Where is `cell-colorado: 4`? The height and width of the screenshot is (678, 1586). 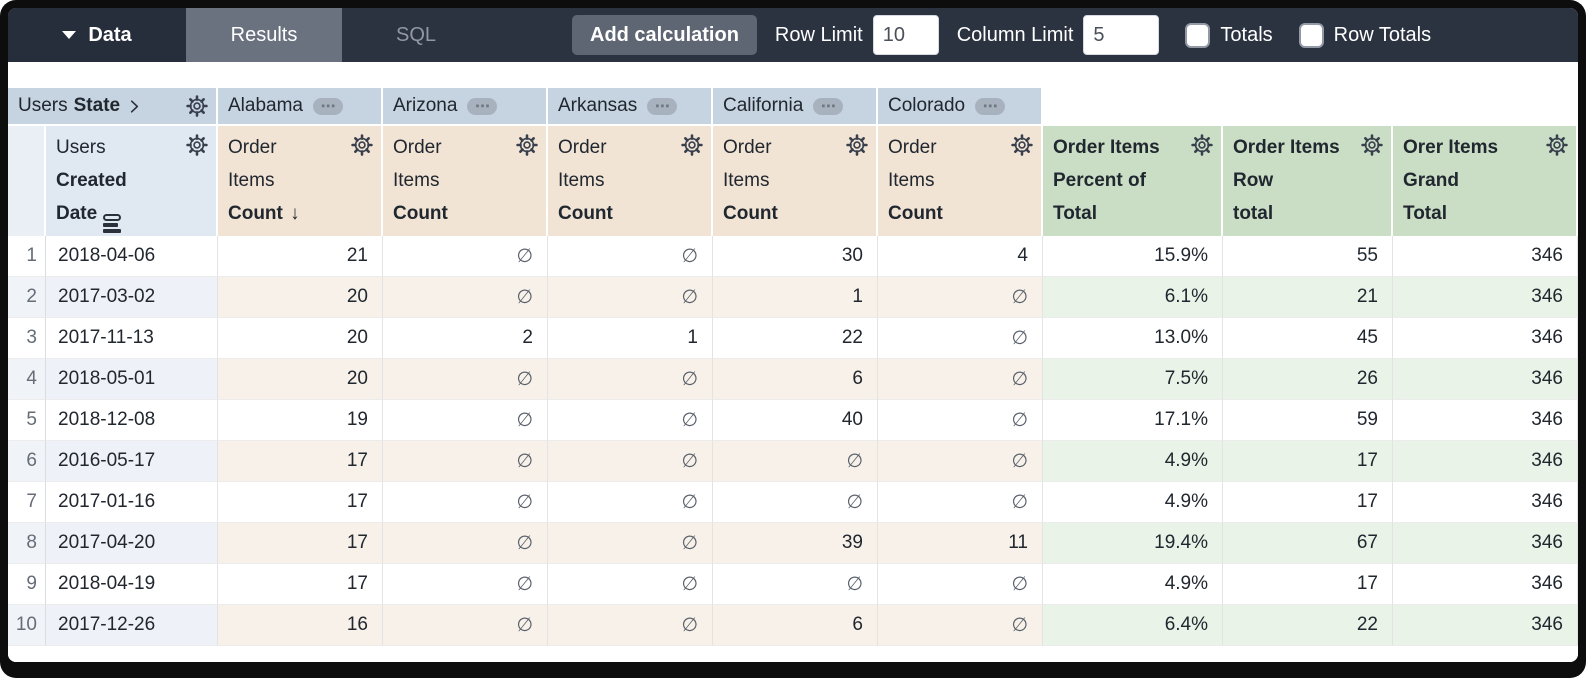
cell-colorado: 4 is located at coordinates (960, 256).